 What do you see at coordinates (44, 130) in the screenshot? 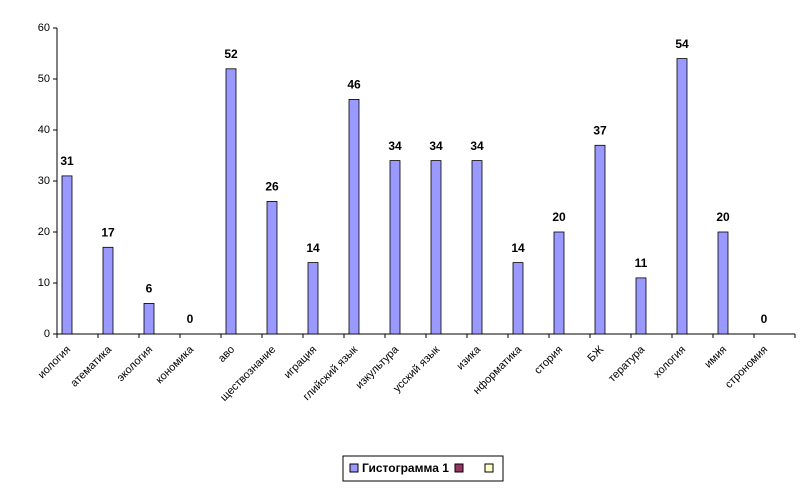
I see `y-tick-label: 40` at bounding box center [44, 130].